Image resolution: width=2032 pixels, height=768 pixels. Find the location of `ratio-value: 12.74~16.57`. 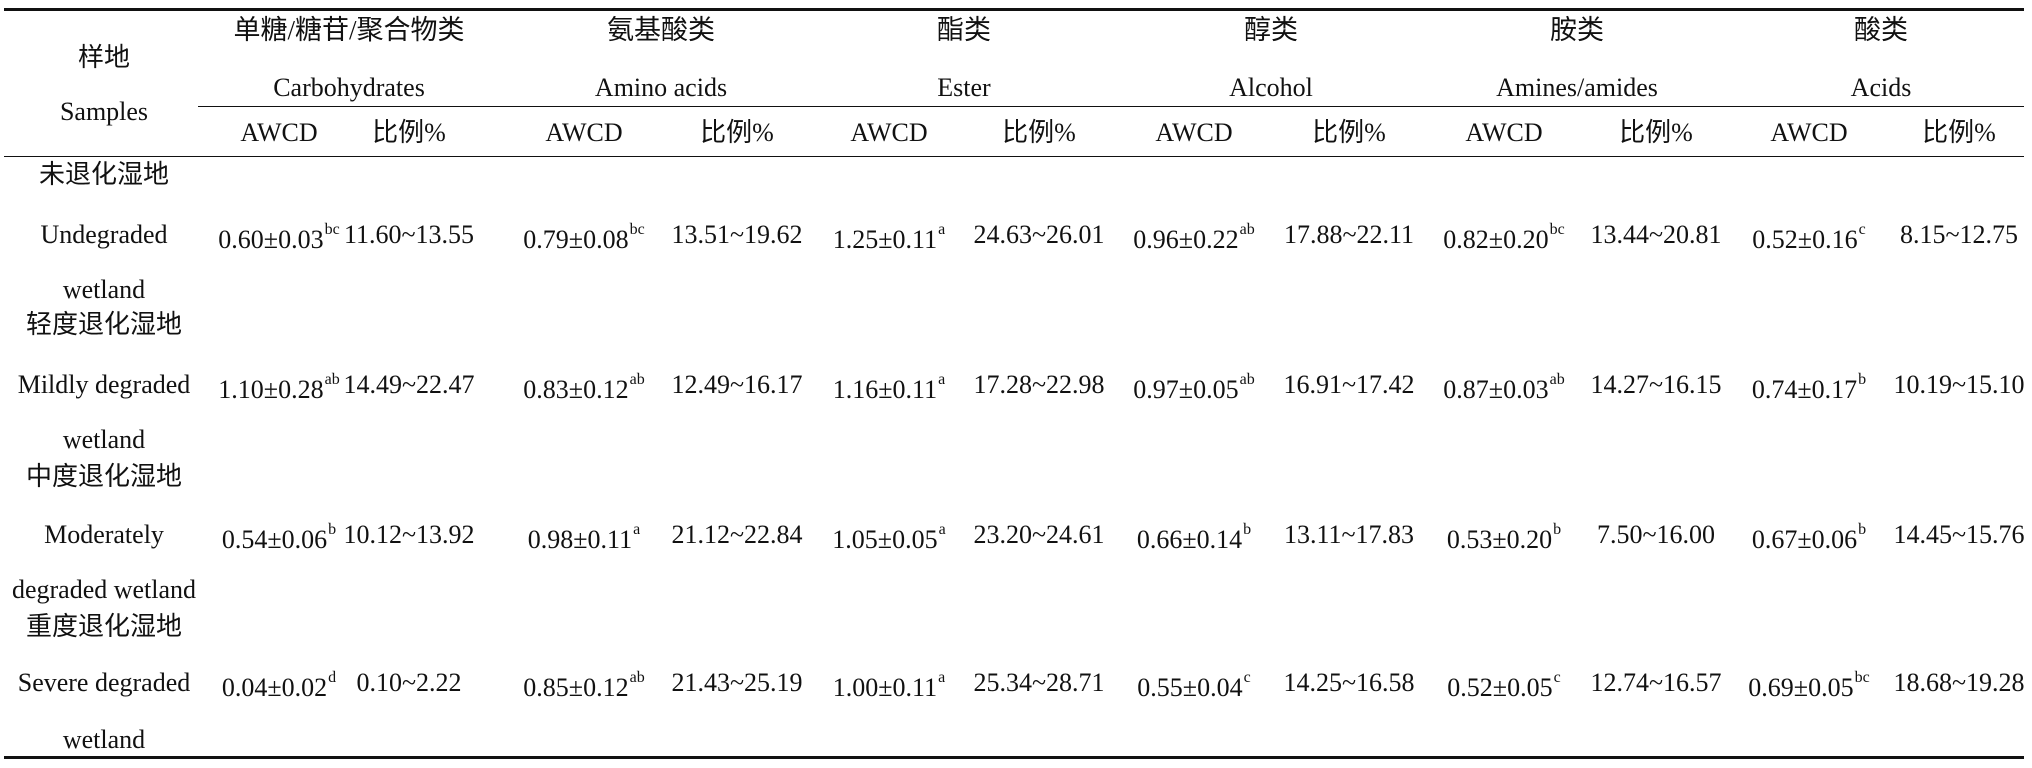

ratio-value: 12.74~16.57 is located at coordinates (1656, 682).